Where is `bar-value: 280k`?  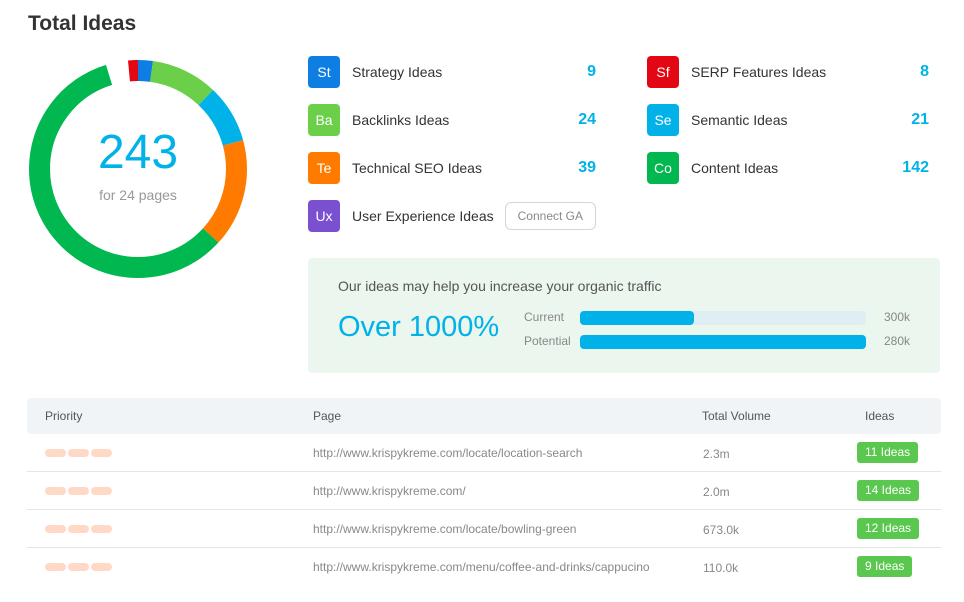
bar-value: 280k is located at coordinates (896, 341).